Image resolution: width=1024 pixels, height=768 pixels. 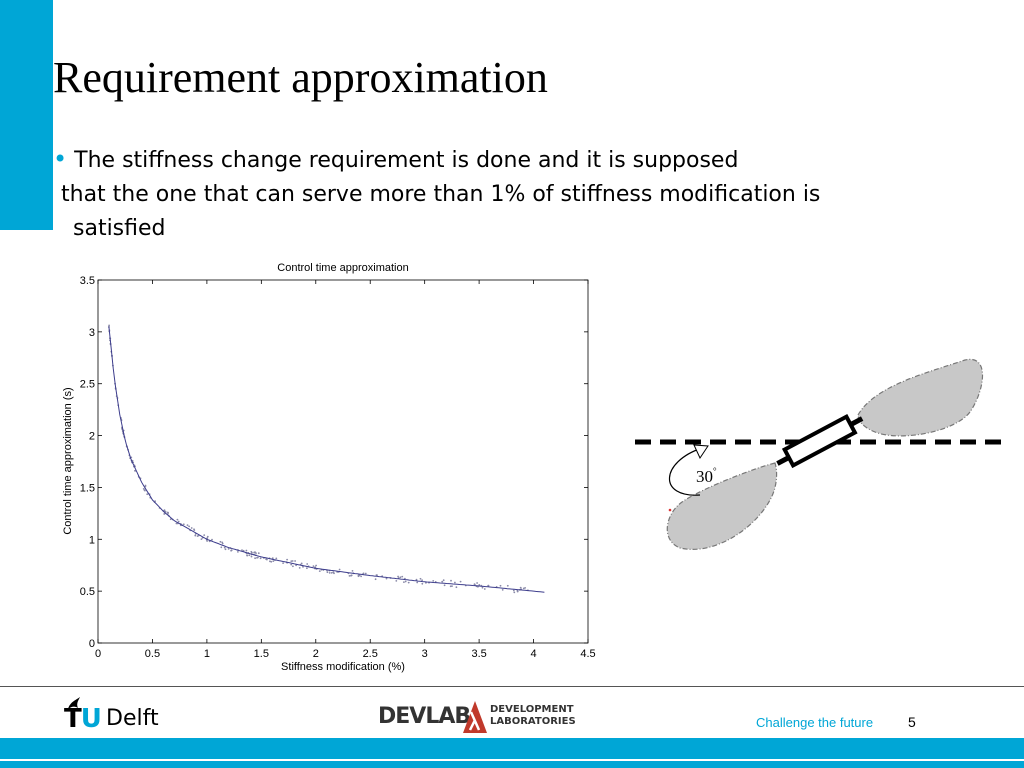 What do you see at coordinates (342, 268) in the screenshot?
I see `chart-title: Control time approximation` at bounding box center [342, 268].